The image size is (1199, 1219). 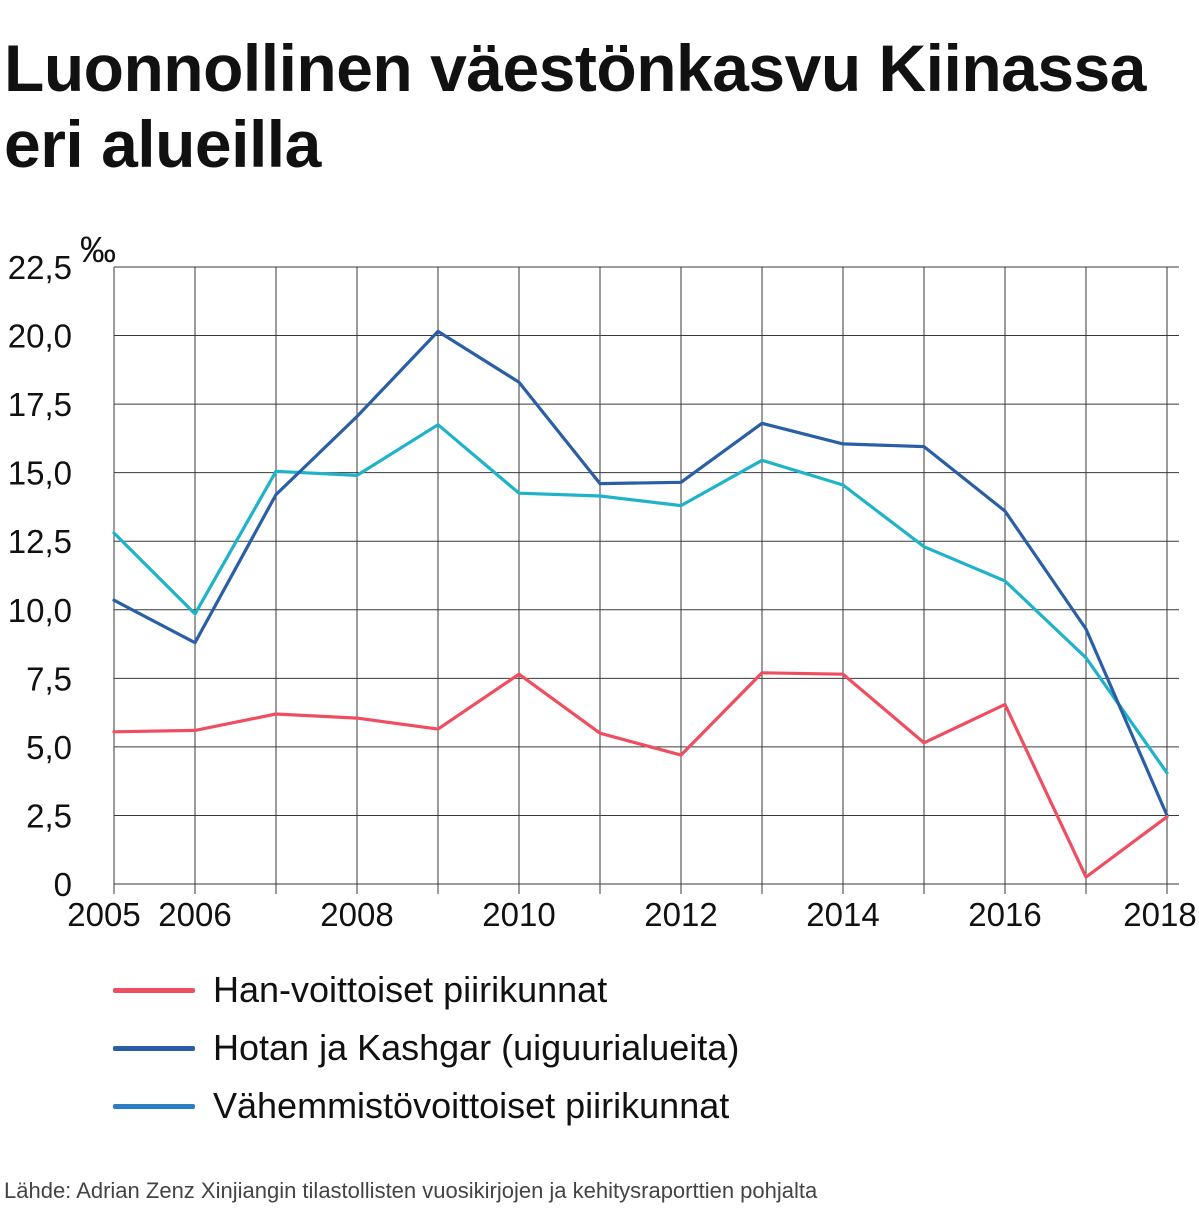 What do you see at coordinates (40, 576) in the screenshot?
I see `y-axis-ticks: 0 2,5 5,0 7,5 10,0 12,5 15,0 17,5 20,0 22,5` at bounding box center [40, 576].